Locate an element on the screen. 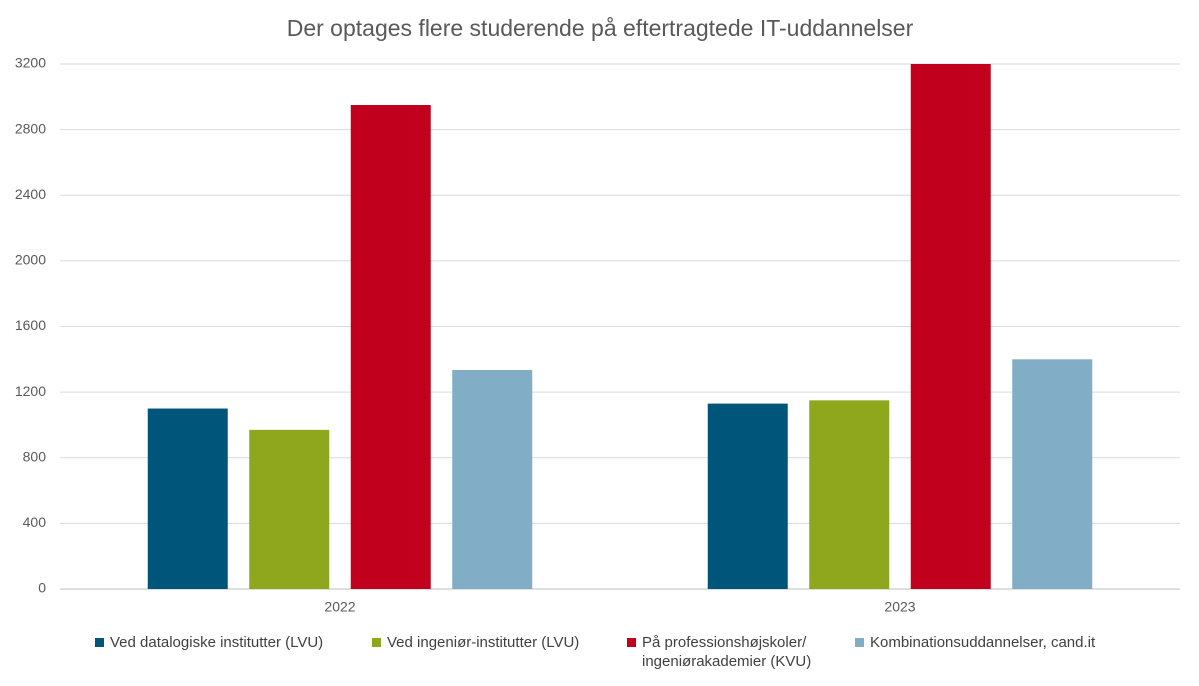 The height and width of the screenshot is (686, 1199). y-tick-label: 400 is located at coordinates (35, 522).